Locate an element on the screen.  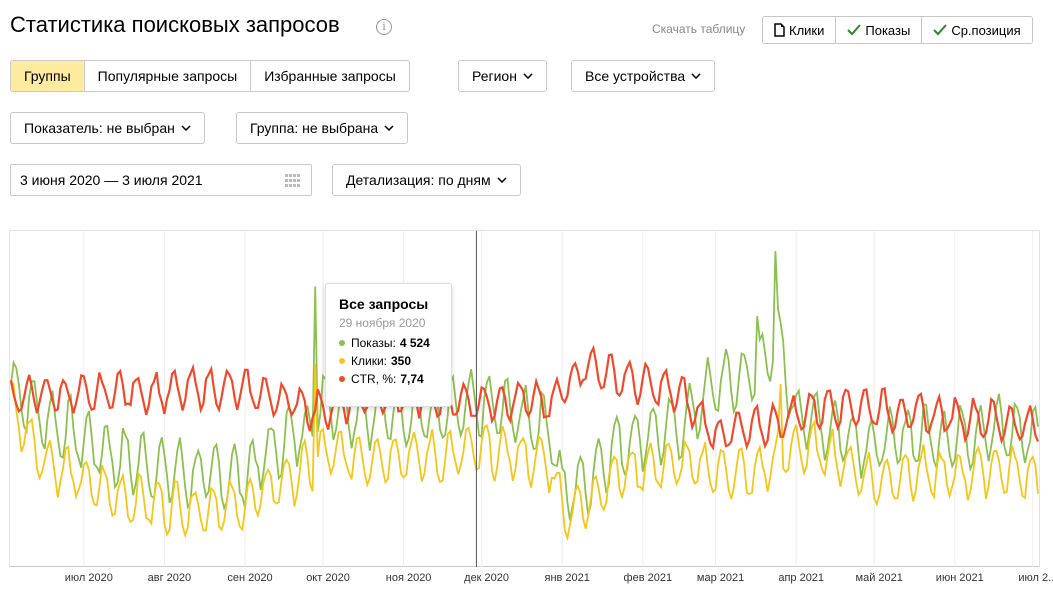
tab-favorite-queries: Избранные запросы is located at coordinates (330, 76).